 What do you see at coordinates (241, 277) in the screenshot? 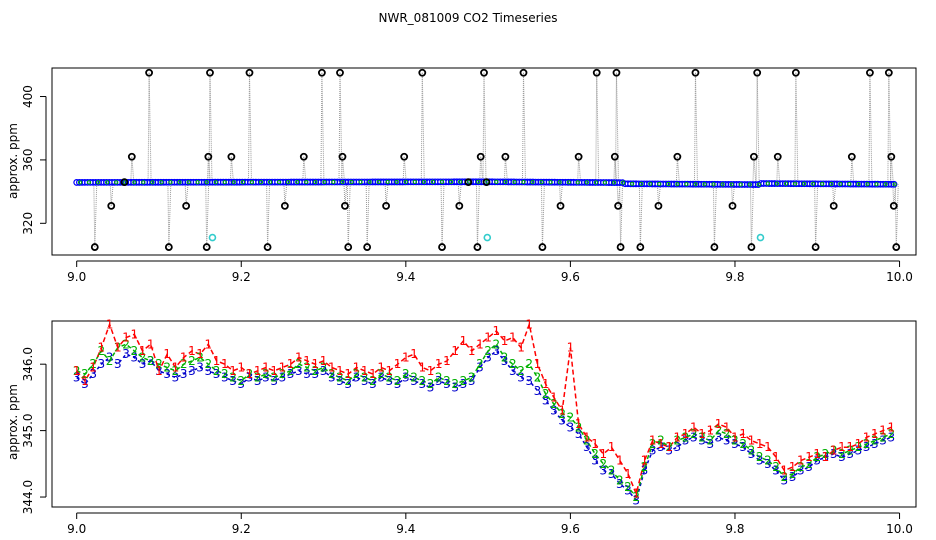
I see `top-x-tick-label: 9.2` at bounding box center [241, 277].